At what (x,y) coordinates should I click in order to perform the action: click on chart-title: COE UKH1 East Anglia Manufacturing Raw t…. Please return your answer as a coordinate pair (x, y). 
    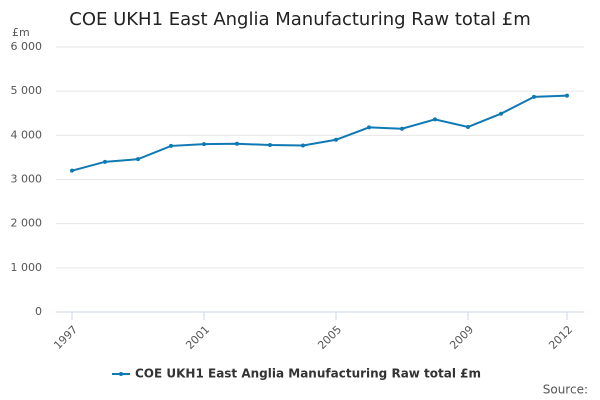
    Looking at the image, I should click on (300, 19).